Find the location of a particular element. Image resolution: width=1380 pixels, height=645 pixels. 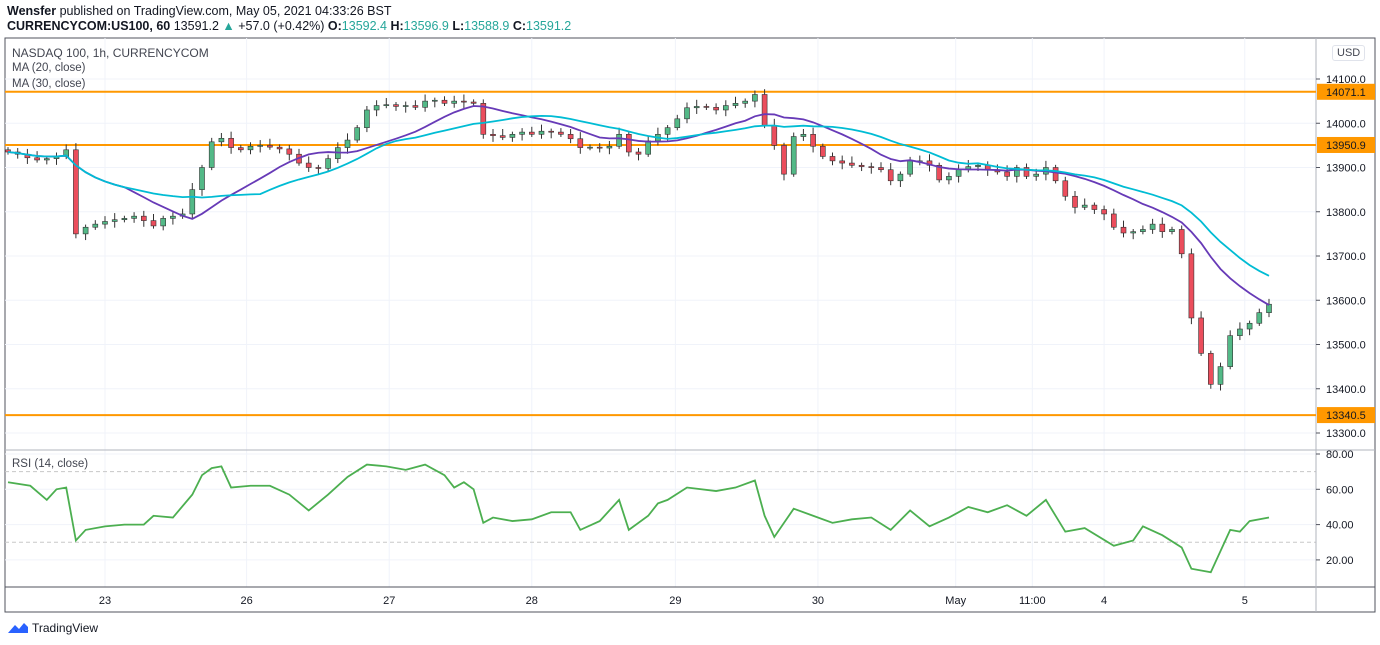

time-tick-label: 5 is located at coordinates (1245, 601).